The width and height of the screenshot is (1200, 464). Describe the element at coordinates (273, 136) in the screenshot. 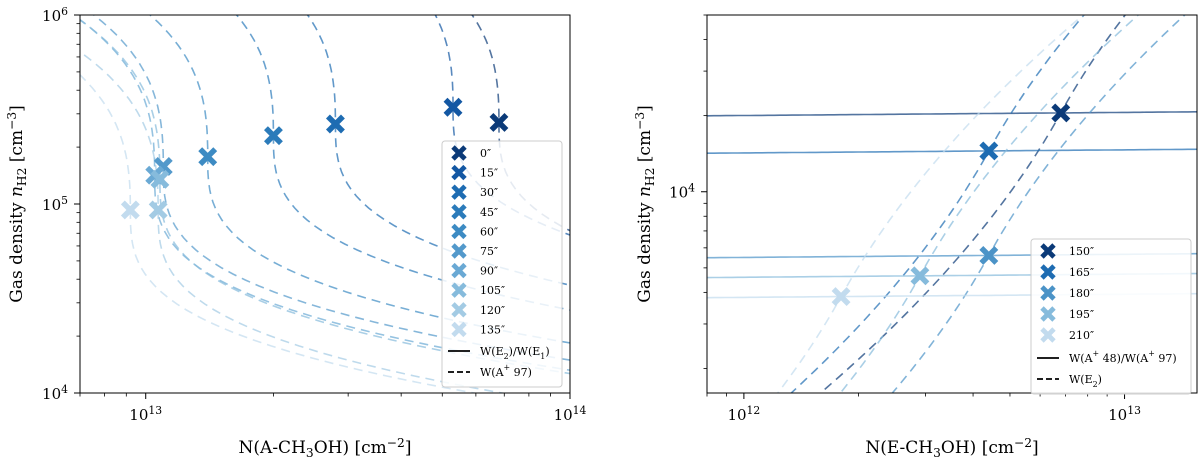

I see `data-point-45arcsec` at that location.